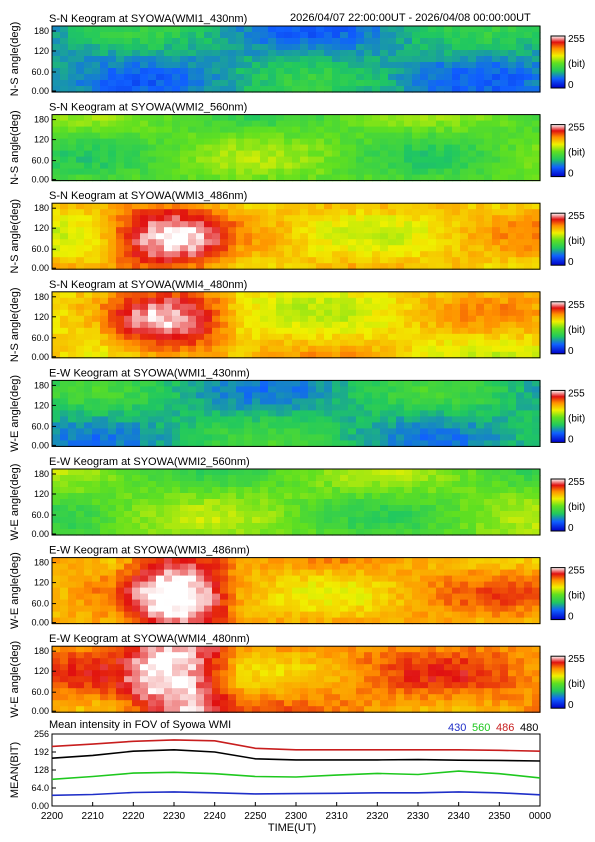  Describe the element at coordinates (140, 725) in the screenshot. I see `chart-title: Mean intensity in FOV of Syowa WMI` at that location.